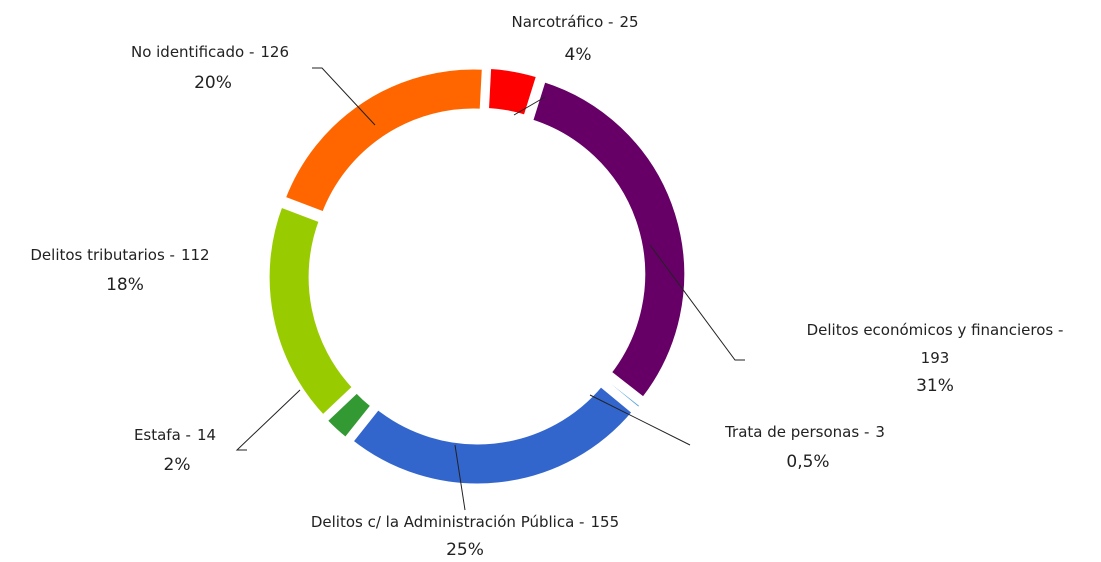 This screenshot has width=1101, height=562. Describe the element at coordinates (177, 465) in the screenshot. I see `share-label: 2%` at that location.